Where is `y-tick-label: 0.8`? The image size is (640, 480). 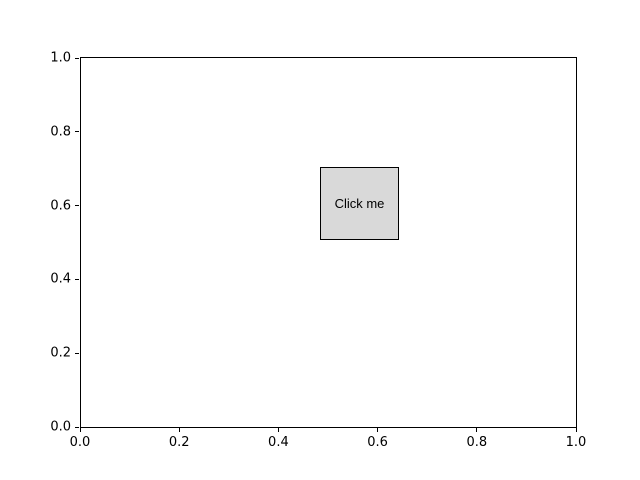 y-tick-label: 0.8 is located at coordinates (60, 132).